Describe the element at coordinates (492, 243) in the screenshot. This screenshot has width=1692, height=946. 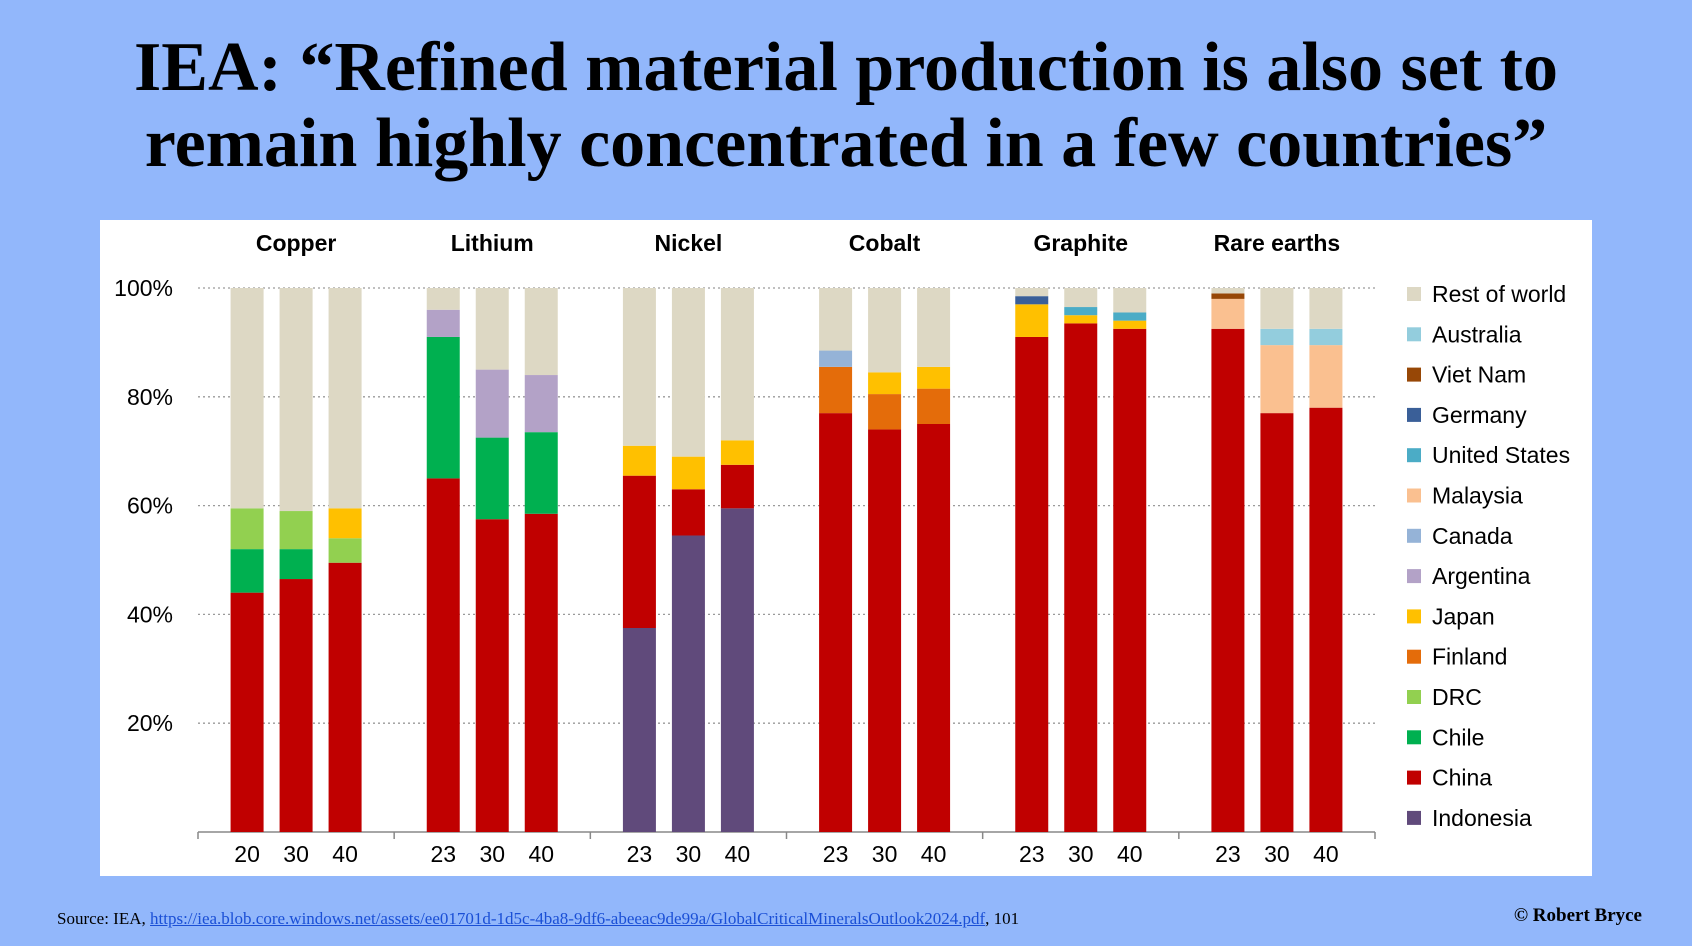
I see `group-title: Lithium` at that location.